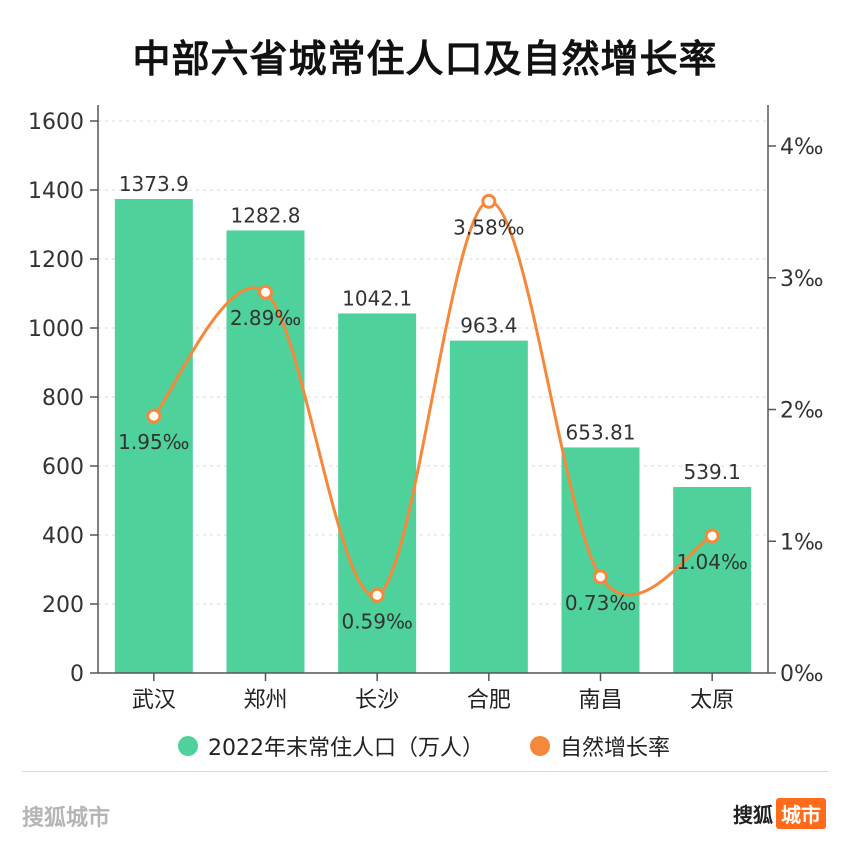  What do you see at coordinates (77, 674) in the screenshot?
I see `y-left-tick-label: 0` at bounding box center [77, 674].